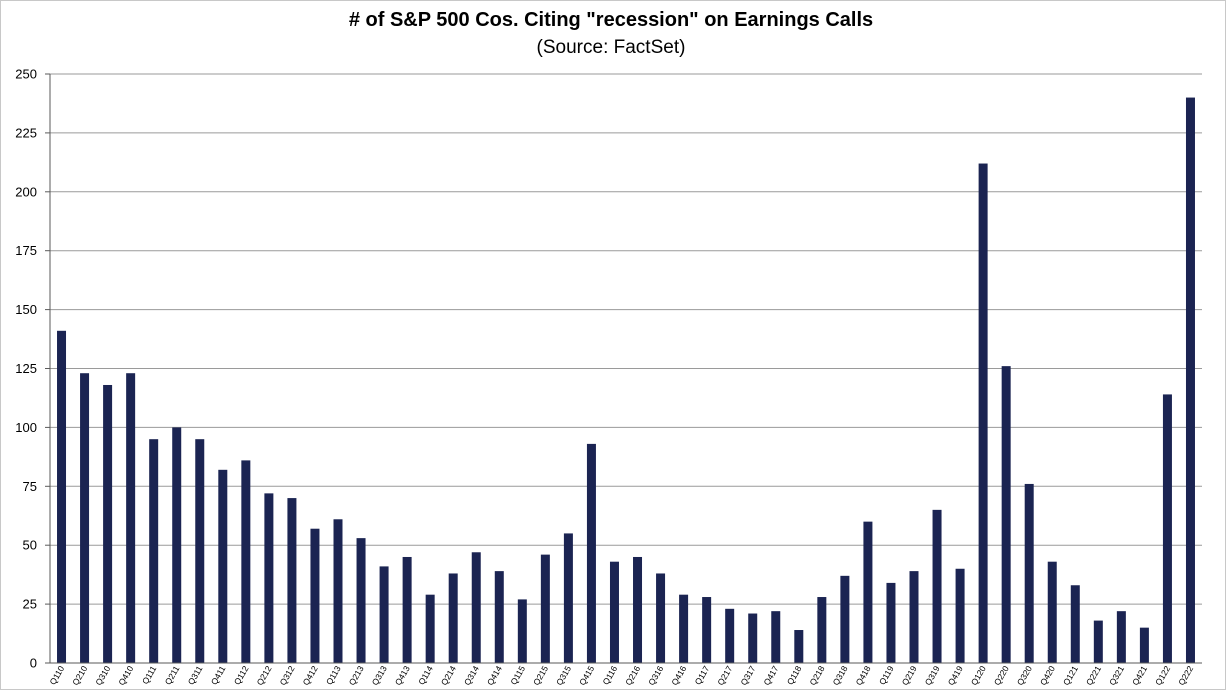 The width and height of the screenshot is (1226, 690). Describe the element at coordinates (1167, 528) in the screenshot. I see `bar-q122` at that location.